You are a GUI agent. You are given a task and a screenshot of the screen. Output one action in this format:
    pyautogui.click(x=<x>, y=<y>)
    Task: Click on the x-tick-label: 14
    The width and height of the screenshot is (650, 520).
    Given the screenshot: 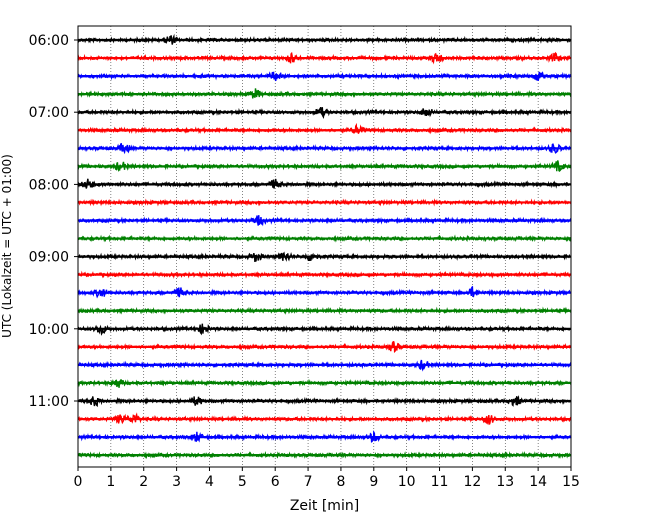 What is the action you would take?
    pyautogui.click(x=538, y=482)
    